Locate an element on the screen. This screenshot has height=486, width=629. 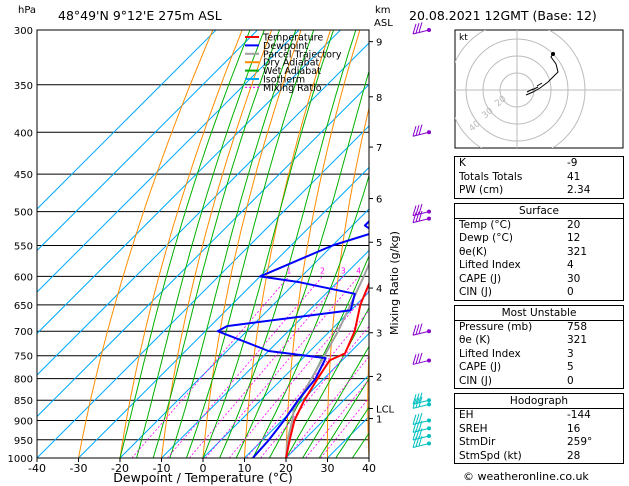
y-unit-label: hPa is located at coordinates (27, 10).